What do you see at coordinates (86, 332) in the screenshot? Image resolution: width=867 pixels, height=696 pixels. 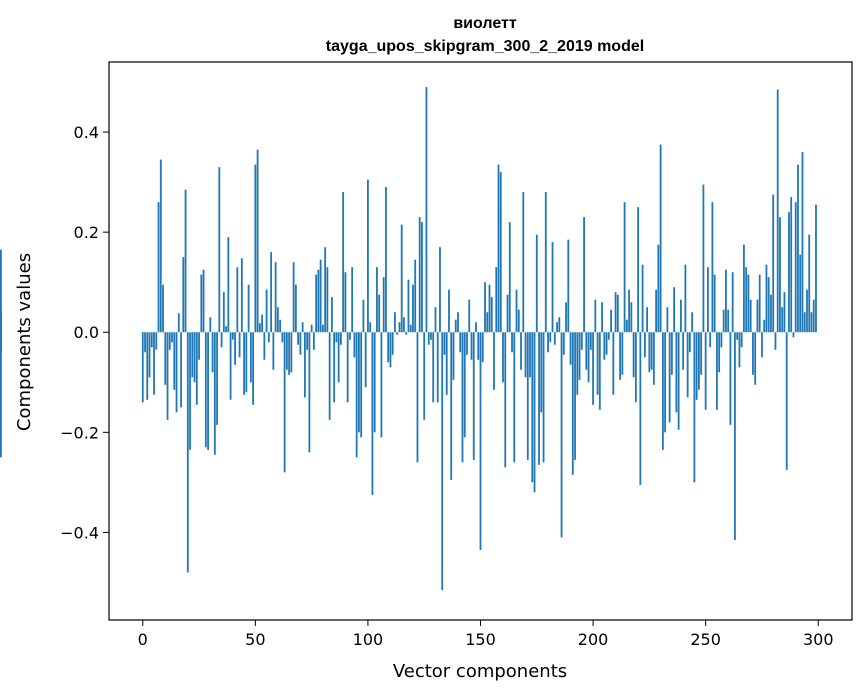 I see `y-tick-label: 0.0` at bounding box center [86, 332].